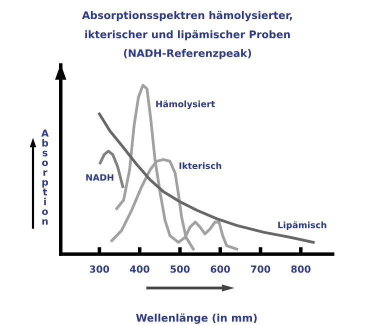 The image size is (375, 325). Describe the element at coordinates (260, 269) in the screenshot. I see `x-tick-label: 700` at that location.